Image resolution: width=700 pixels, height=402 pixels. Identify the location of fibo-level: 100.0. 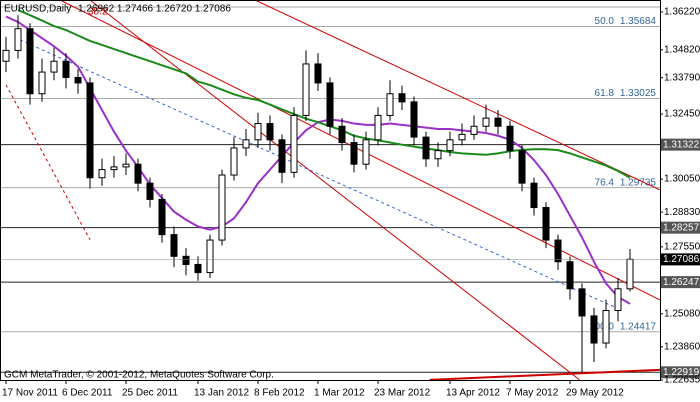
(601, 326).